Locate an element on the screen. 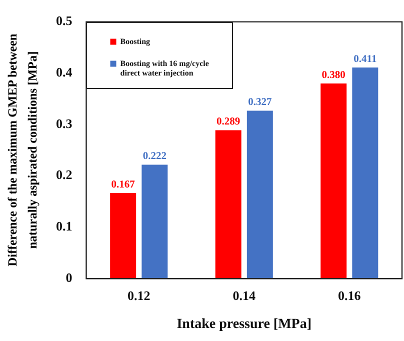  y-tick-label: 0 is located at coordinates (69, 277).